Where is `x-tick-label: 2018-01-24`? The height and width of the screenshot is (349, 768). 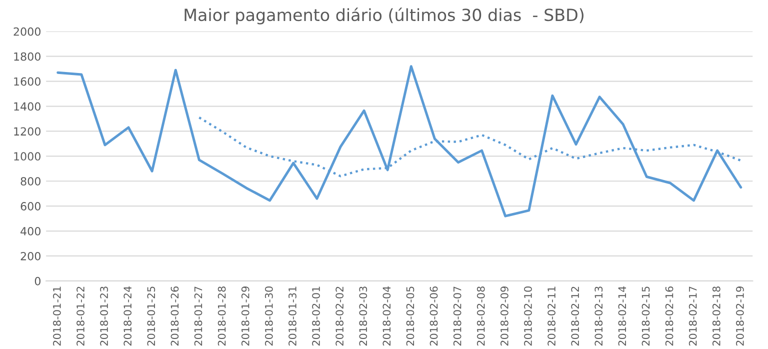
x-tick-label: 2018-01-24 is located at coordinates (128, 316).